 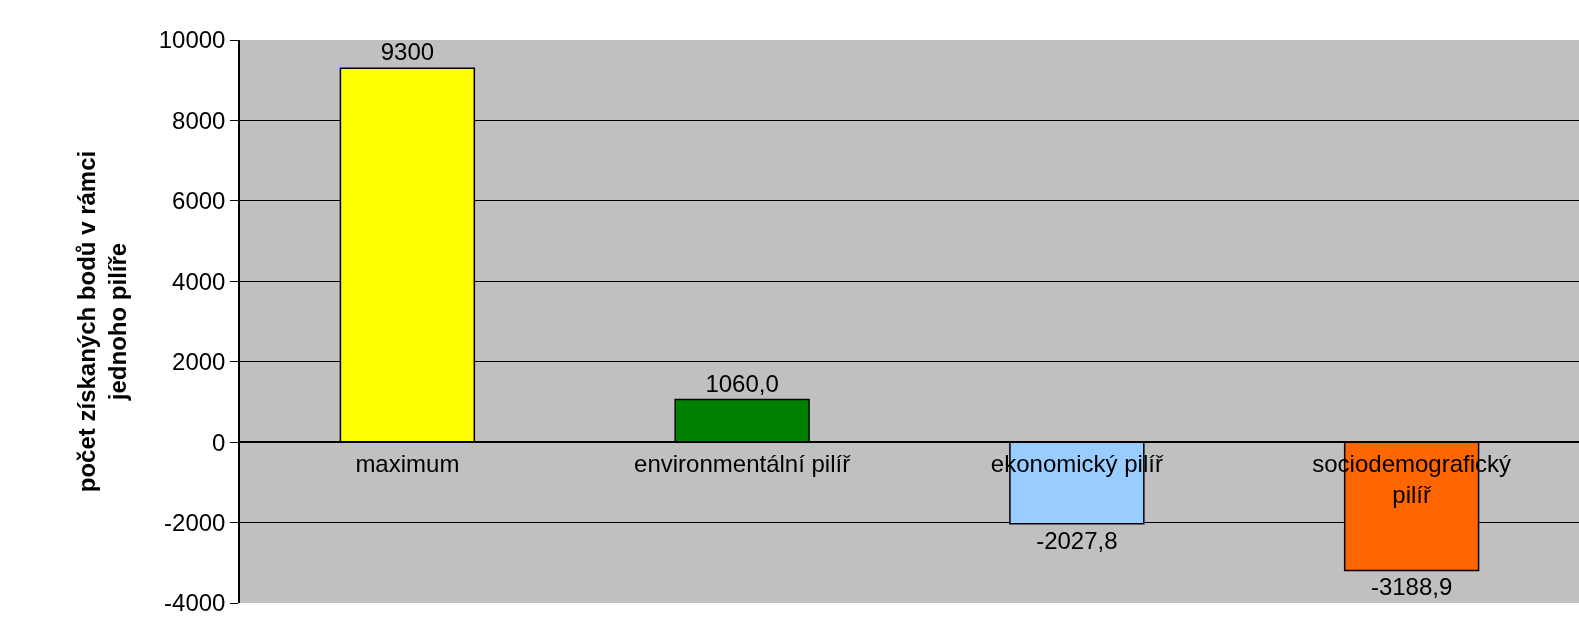 What do you see at coordinates (219, 442) in the screenshot?
I see `y-tick-label: 0` at bounding box center [219, 442].